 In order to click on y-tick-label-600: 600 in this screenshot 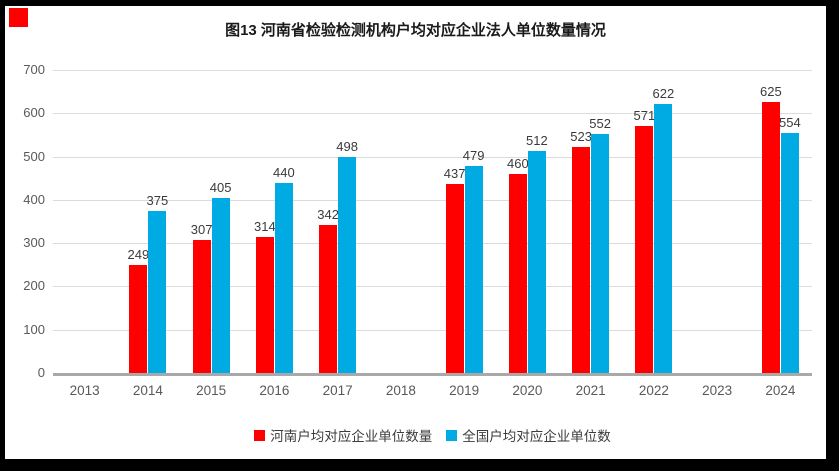, I will do `click(34, 113)`.